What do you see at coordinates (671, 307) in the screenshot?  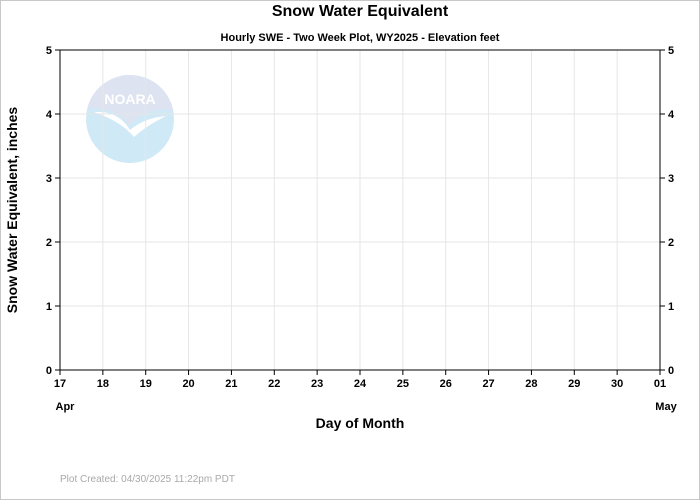 I see `y-tick-label-right: 1` at bounding box center [671, 307].